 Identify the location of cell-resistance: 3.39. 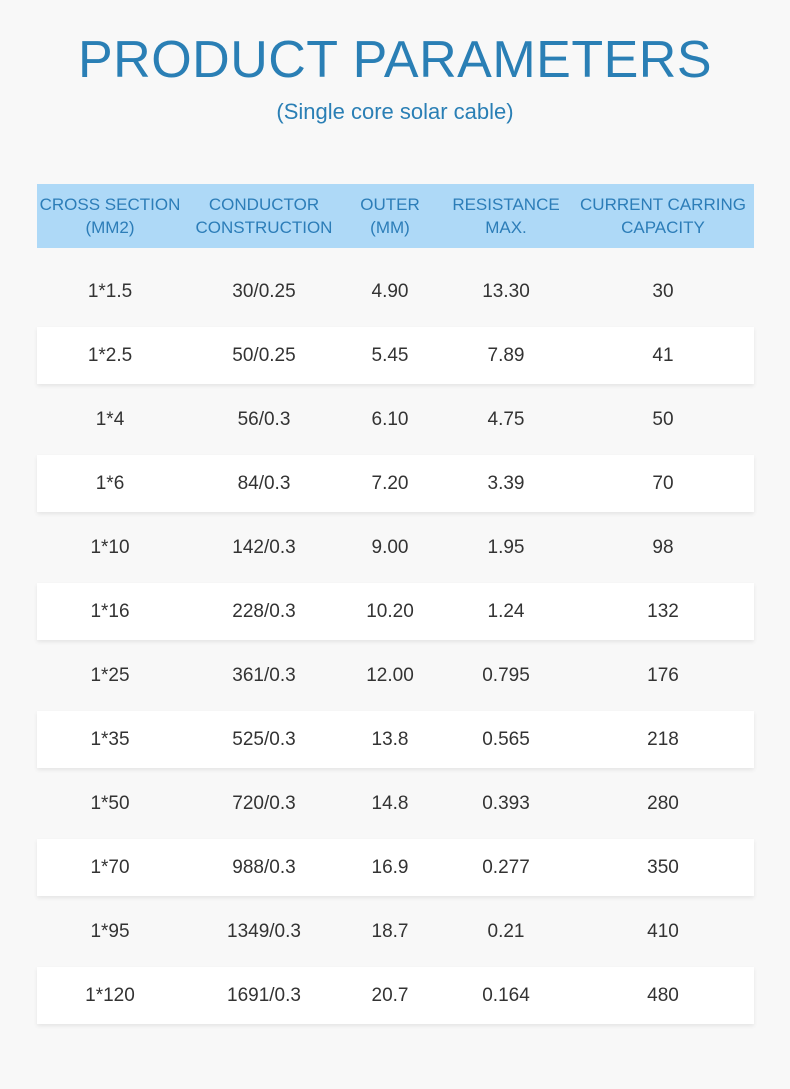
(506, 483).